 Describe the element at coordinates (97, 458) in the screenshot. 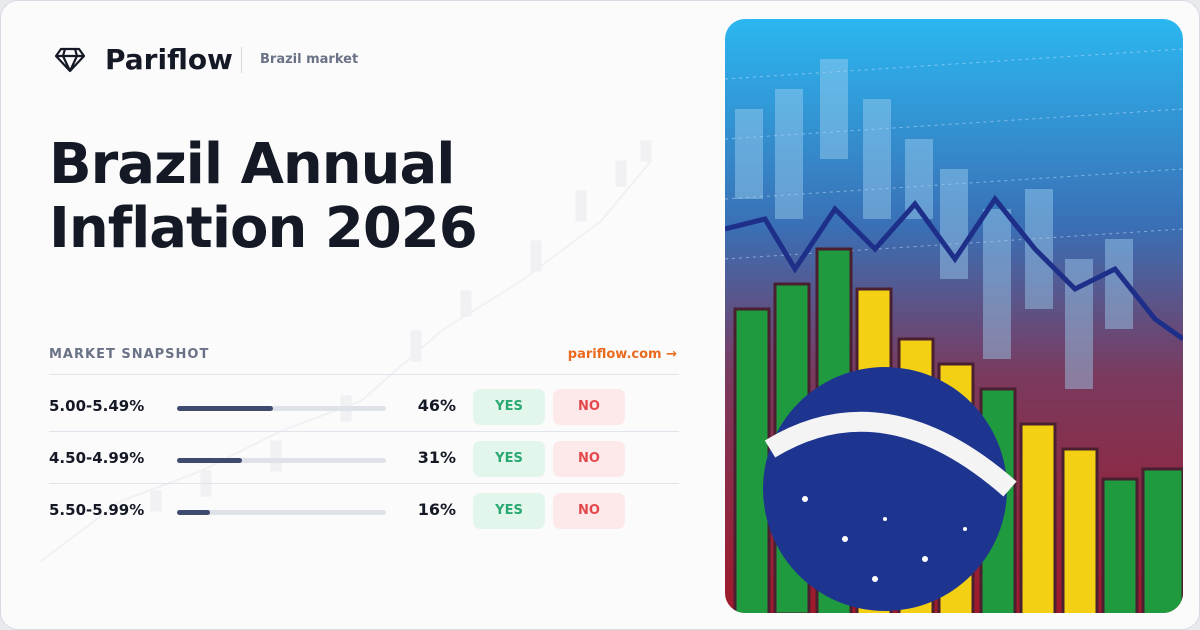

I see `outcome: 4.50-4.99%` at that location.